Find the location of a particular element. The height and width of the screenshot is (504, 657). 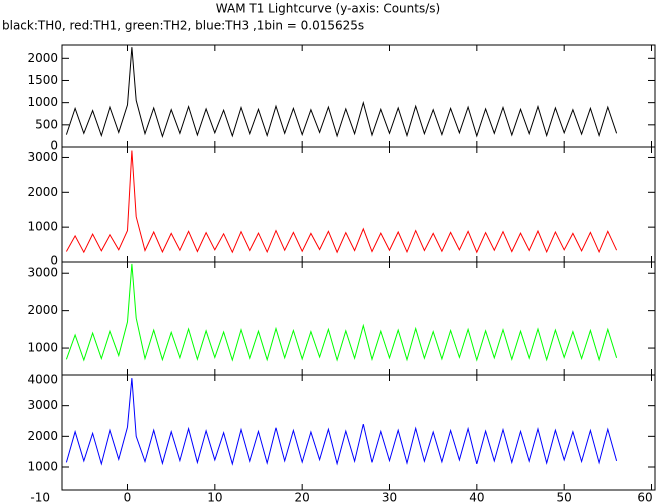

y-tick-label: 1500 is located at coordinates (42, 80).